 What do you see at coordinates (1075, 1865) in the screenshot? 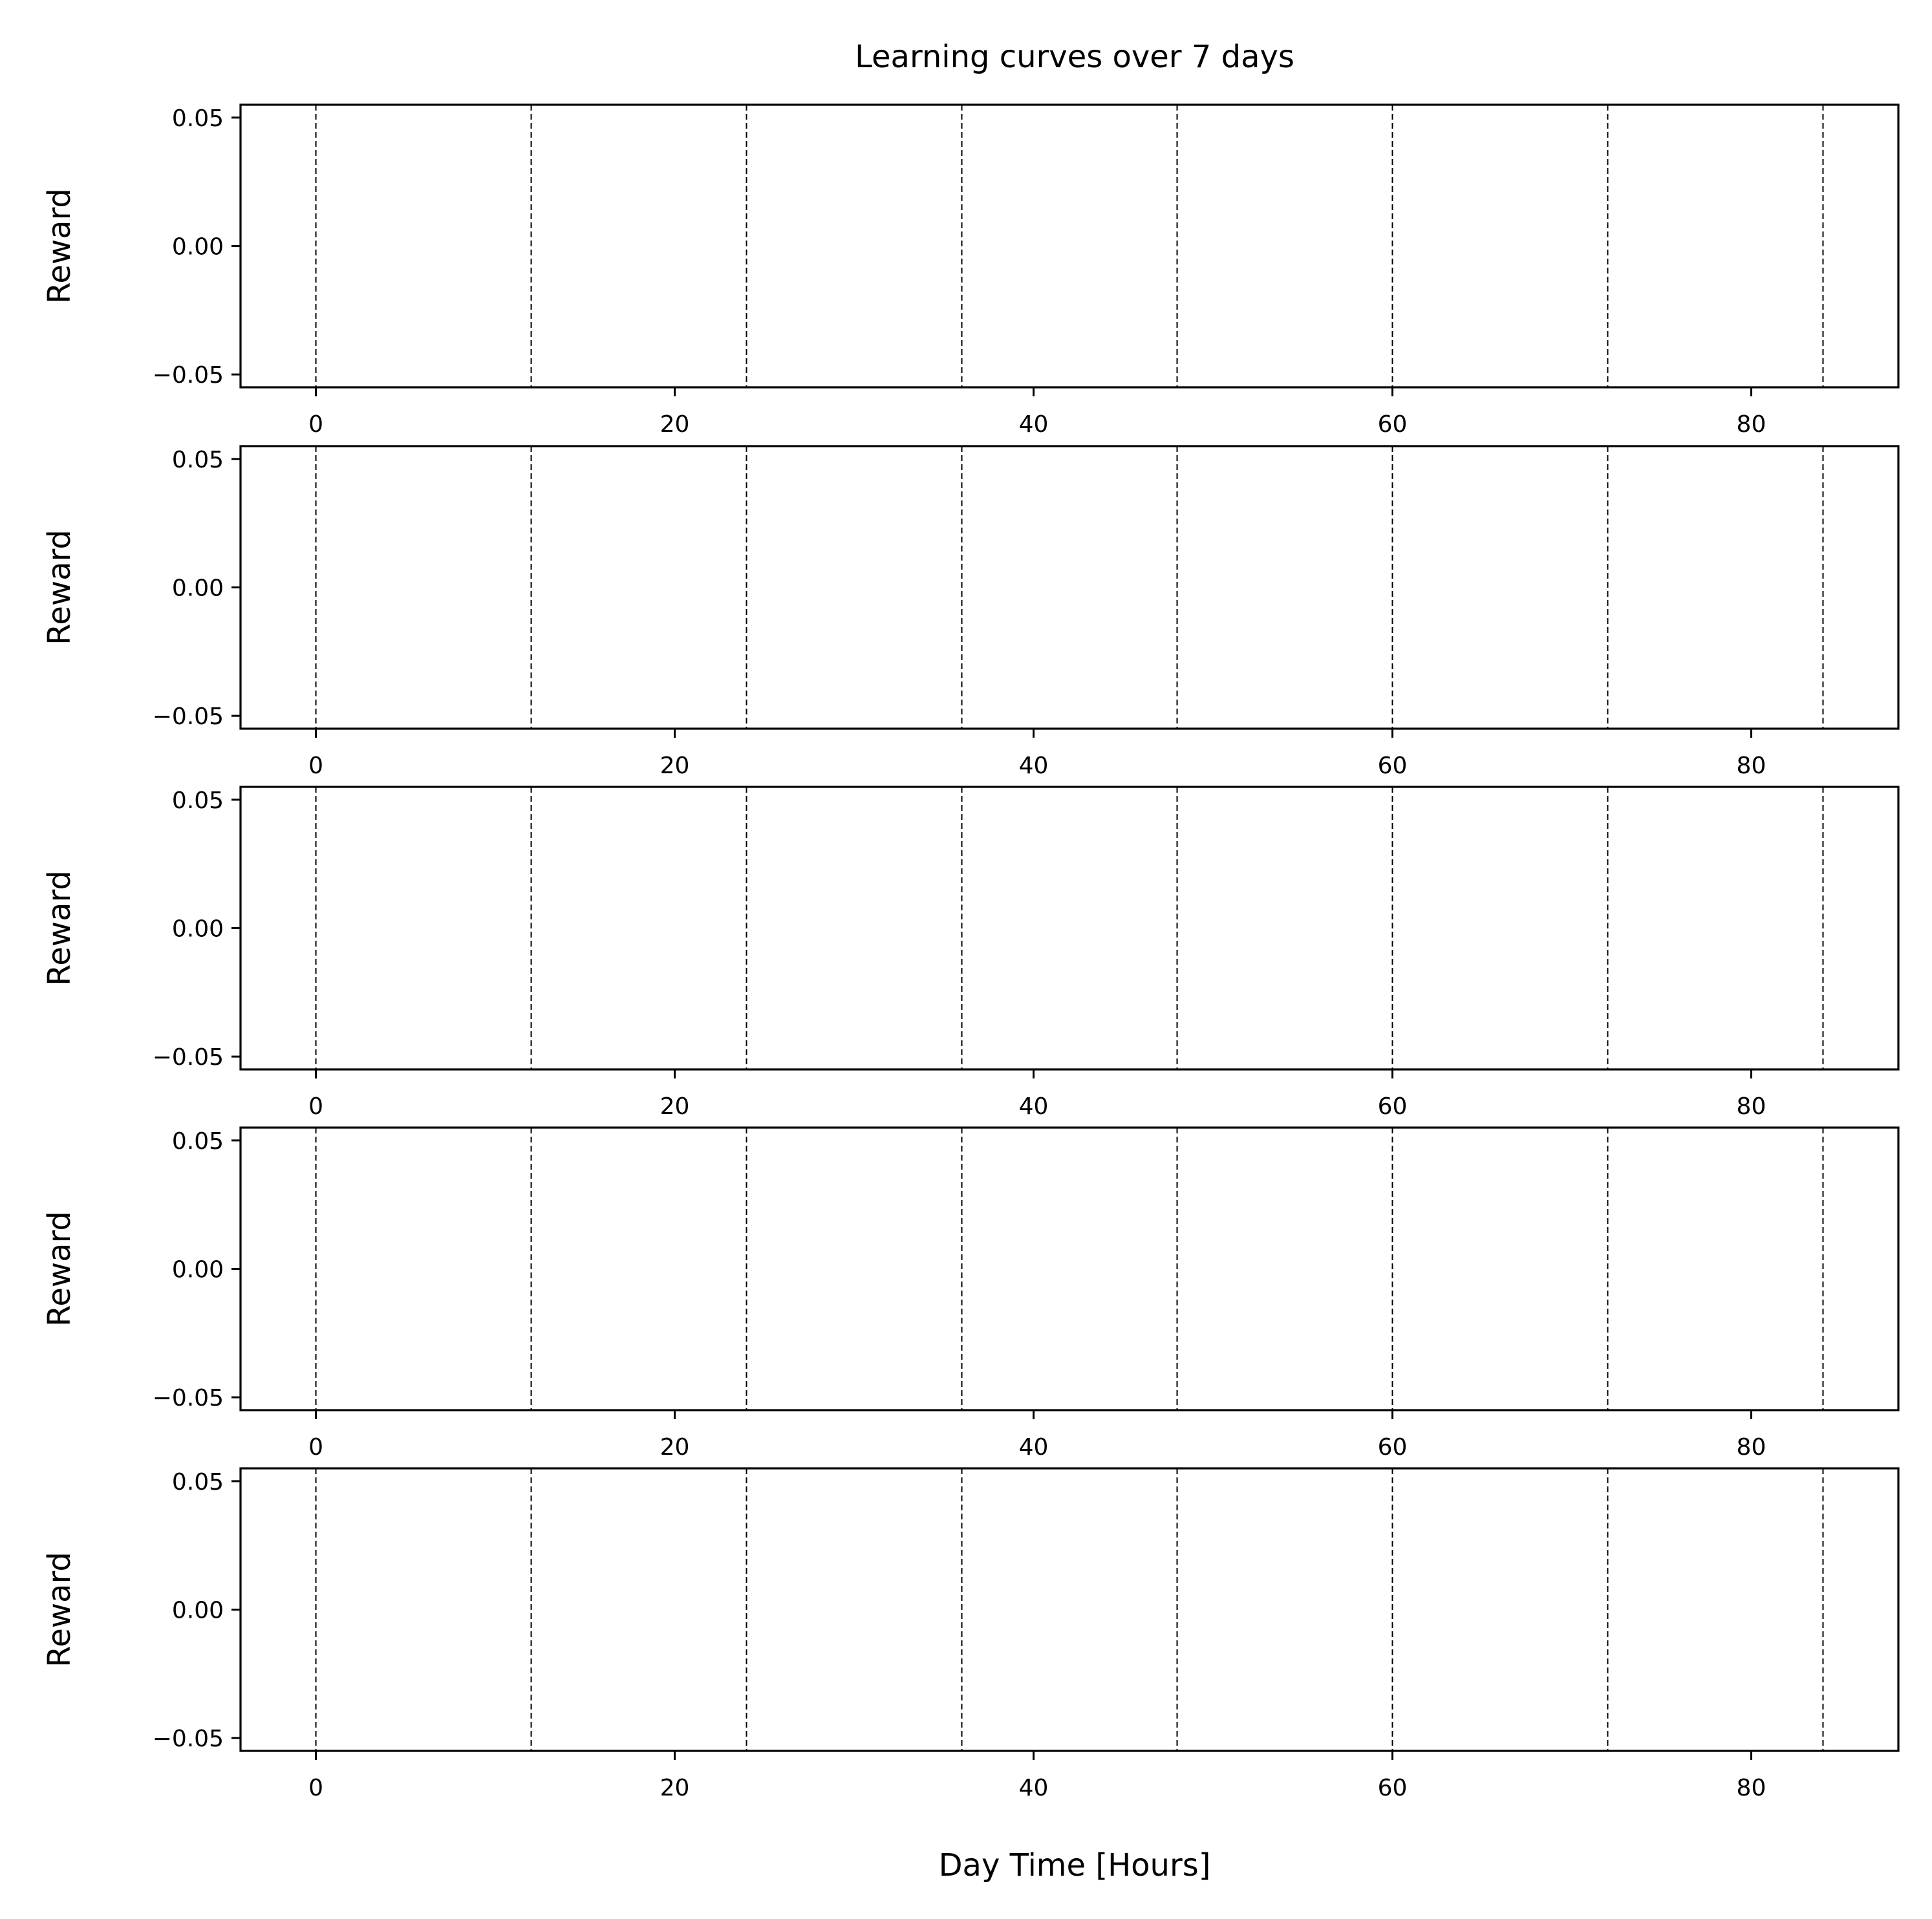
I see `x-axis-label: Day Time [Hours]` at bounding box center [1075, 1865].